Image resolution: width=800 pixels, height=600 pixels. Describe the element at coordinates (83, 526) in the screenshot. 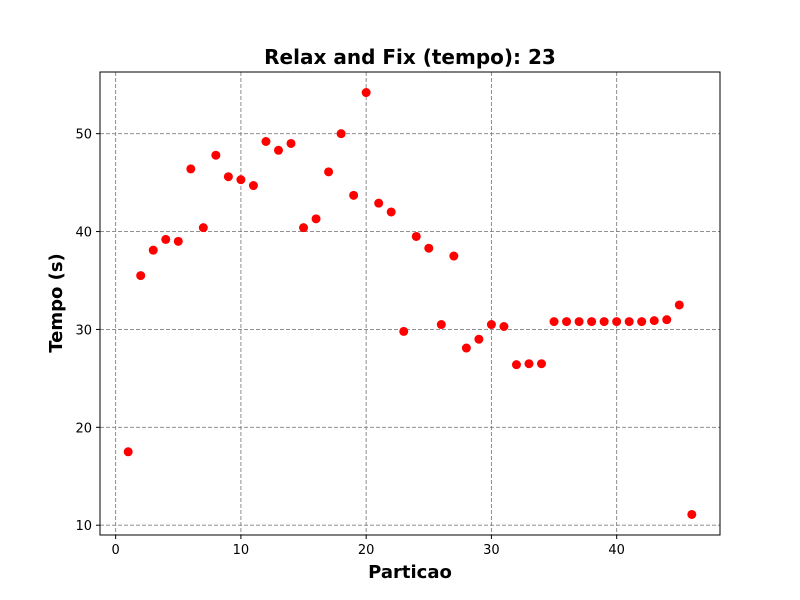

I see `y-tick-label: 10` at that location.